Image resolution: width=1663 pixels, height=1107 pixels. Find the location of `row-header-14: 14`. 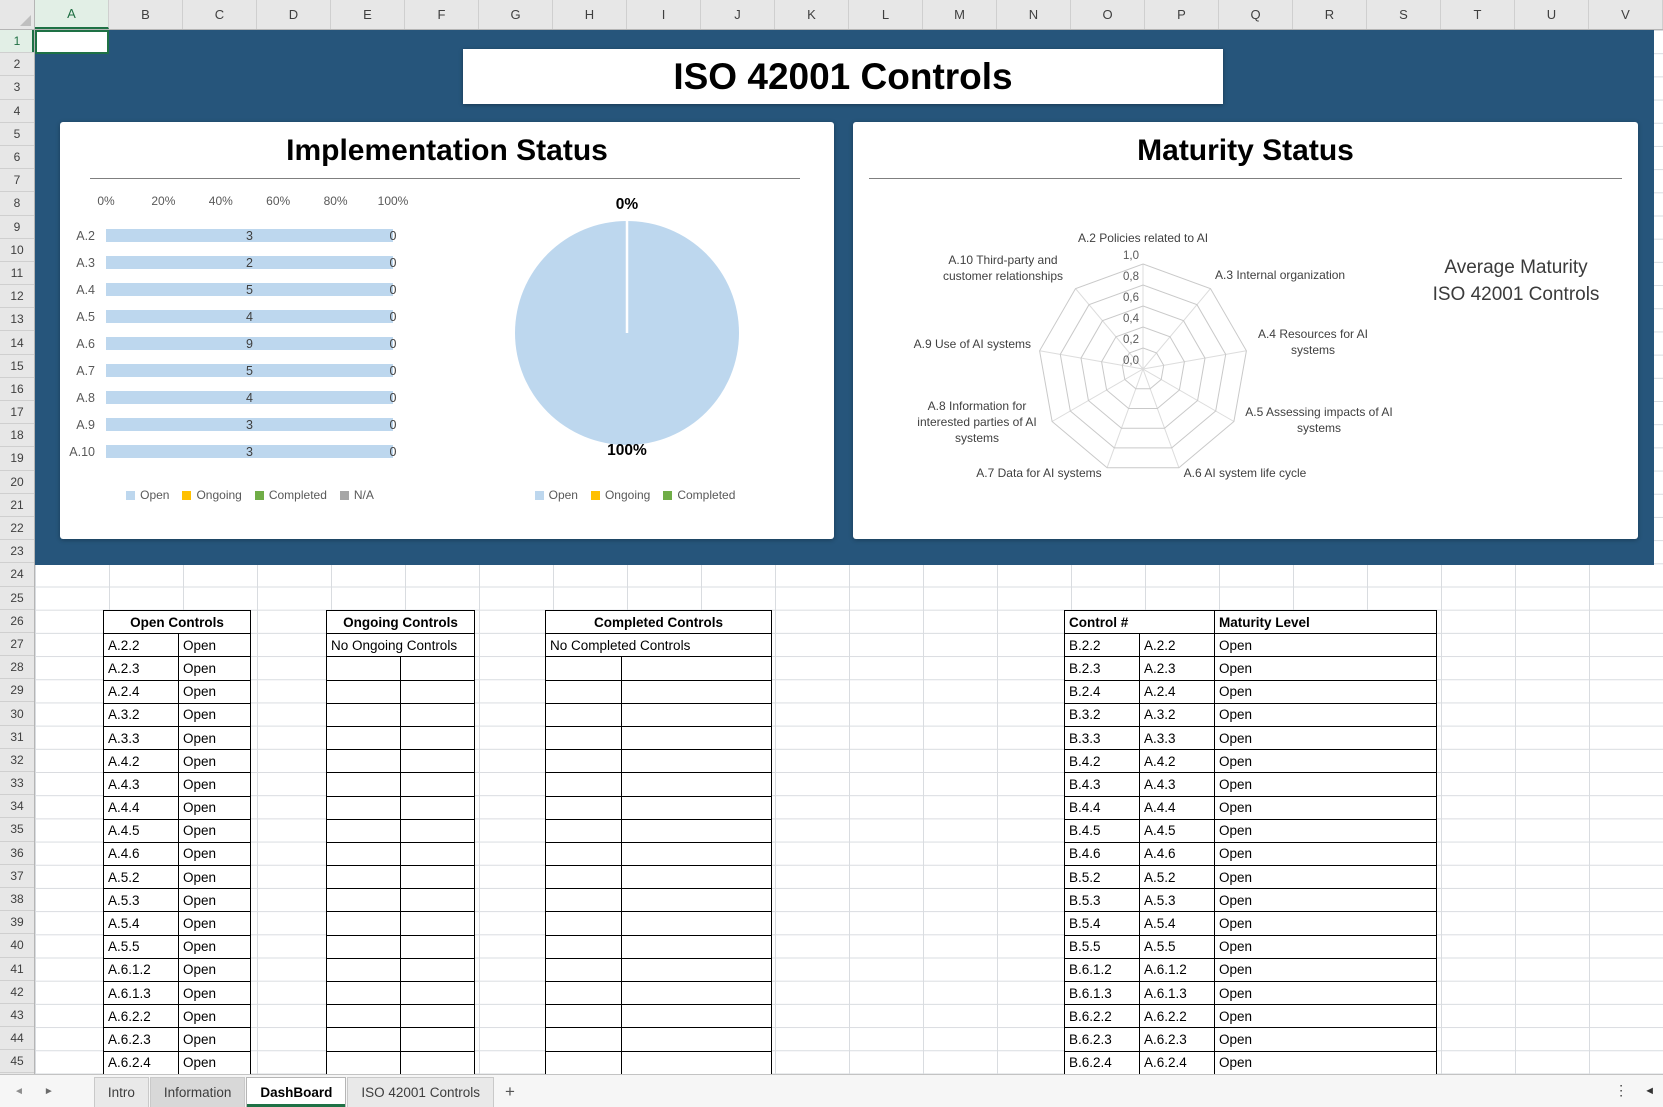

row-header-14: 14 is located at coordinates (17, 343).